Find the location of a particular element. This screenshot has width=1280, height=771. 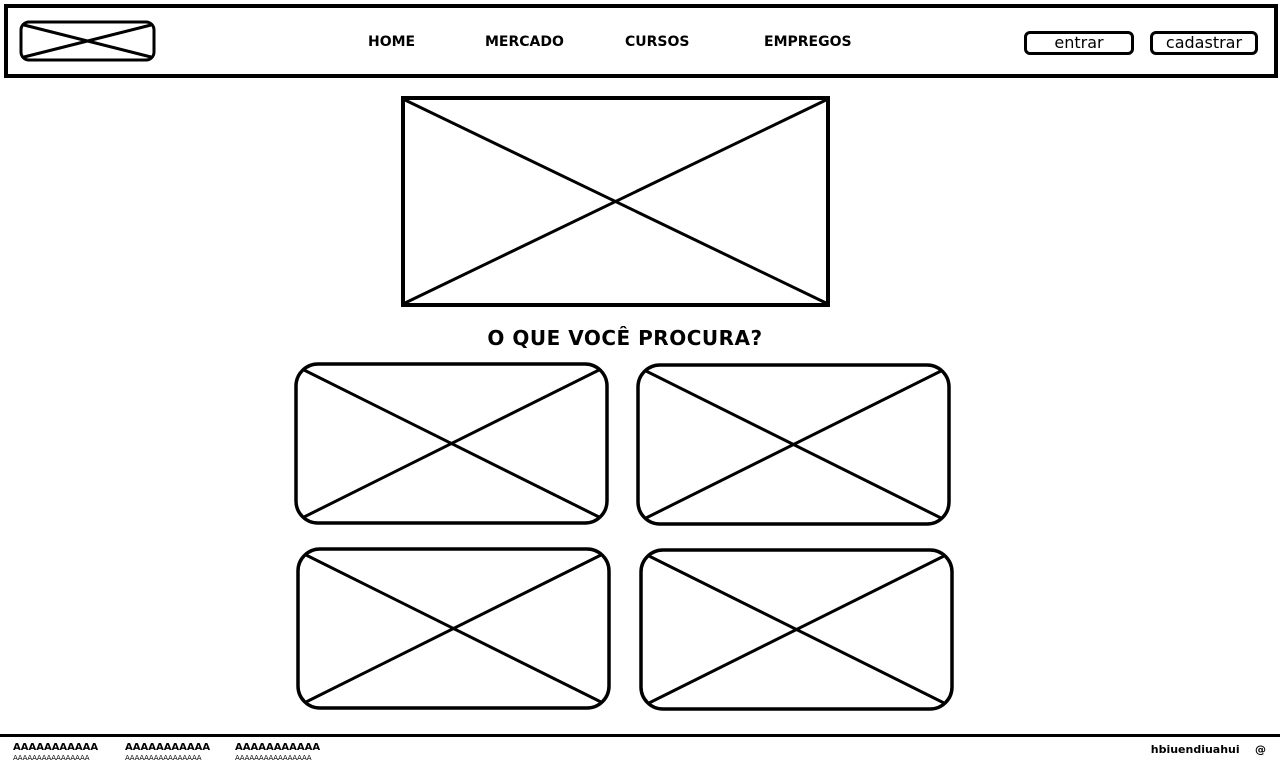

nav-home-link: HOME is located at coordinates (392, 42).